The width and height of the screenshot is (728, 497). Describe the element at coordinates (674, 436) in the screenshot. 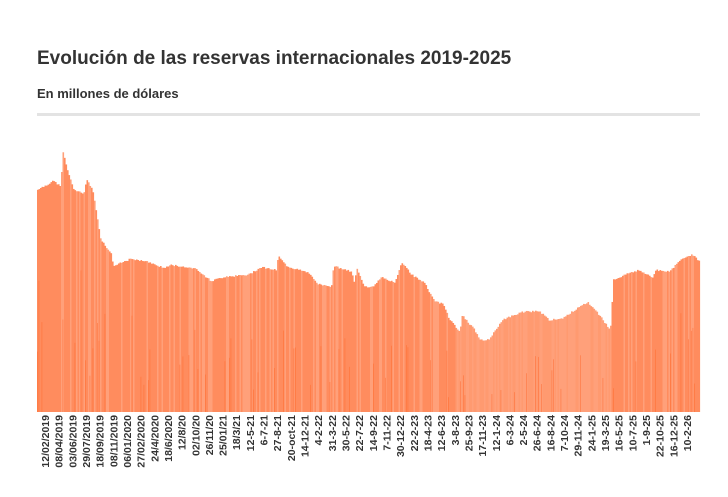

I see `x-tick-label: 16-12-25` at that location.